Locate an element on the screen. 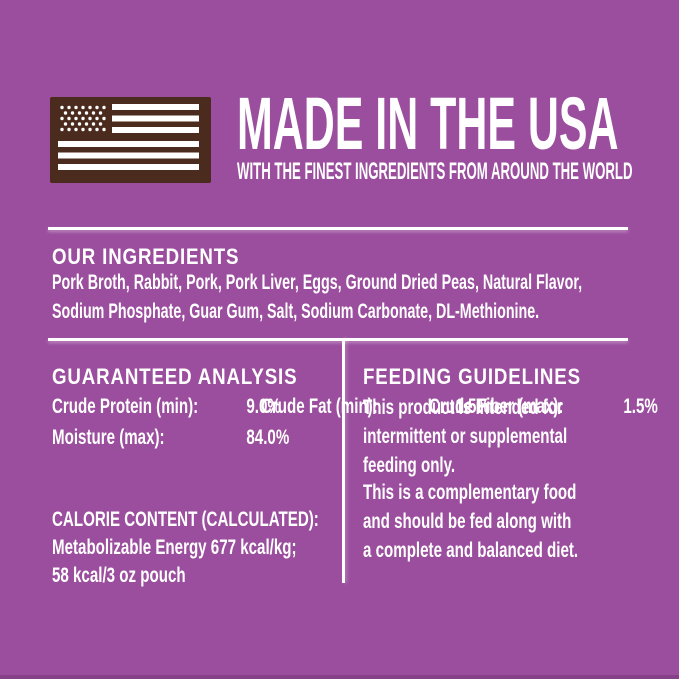 This screenshot has width=679, height=679. middle-divider is located at coordinates (338, 339).